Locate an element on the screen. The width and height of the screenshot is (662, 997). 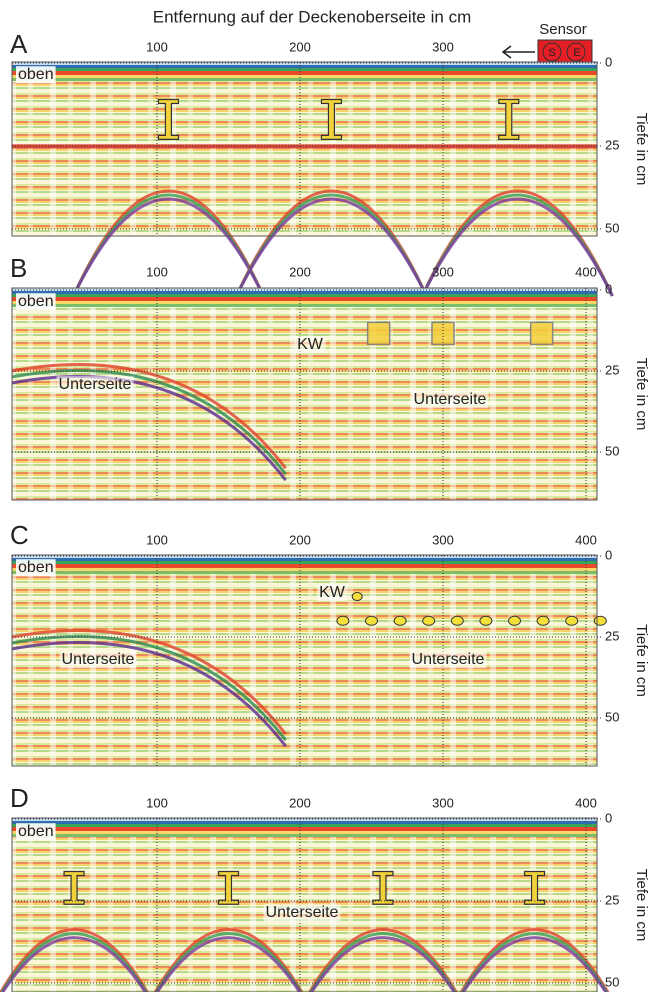
sensor-coil is located at coordinates (576, 52).